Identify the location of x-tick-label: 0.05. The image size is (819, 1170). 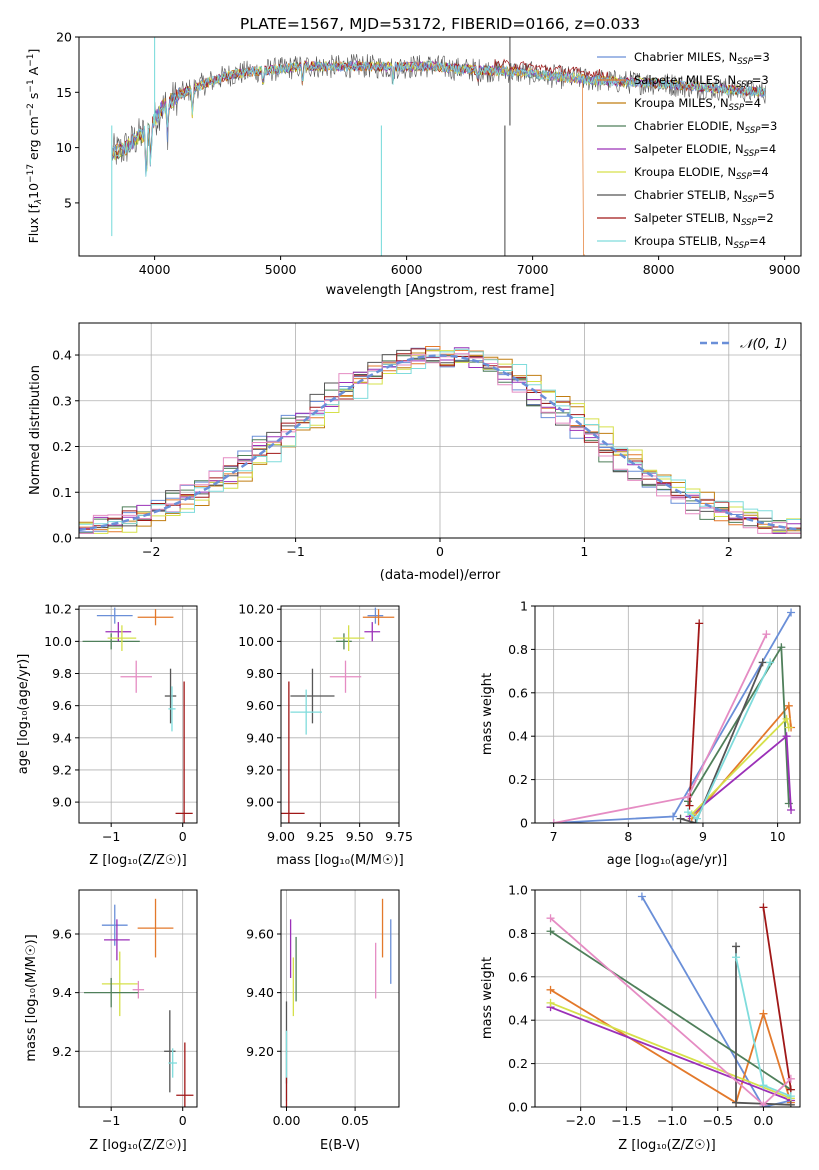
(355, 1120).